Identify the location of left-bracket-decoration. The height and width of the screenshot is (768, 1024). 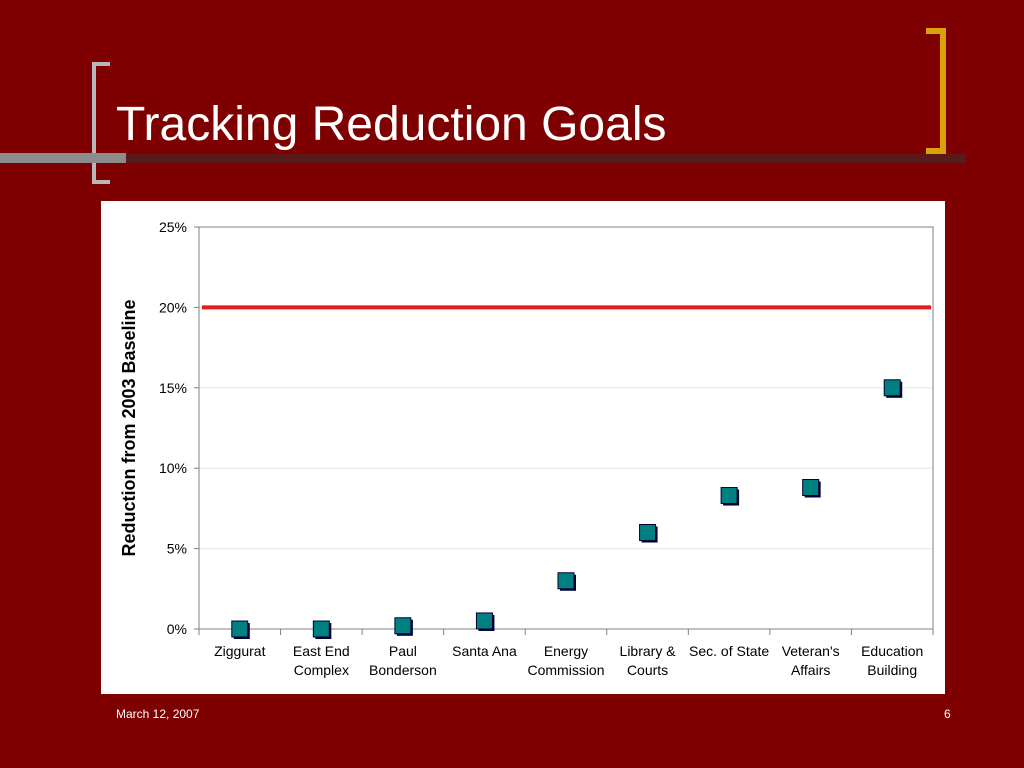
(101, 123).